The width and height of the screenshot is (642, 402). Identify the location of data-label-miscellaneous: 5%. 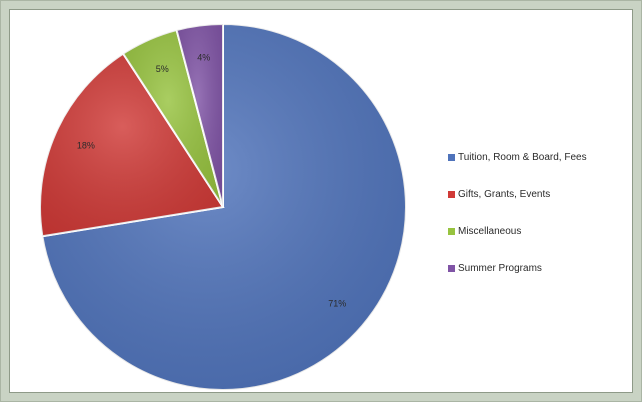
(162, 69).